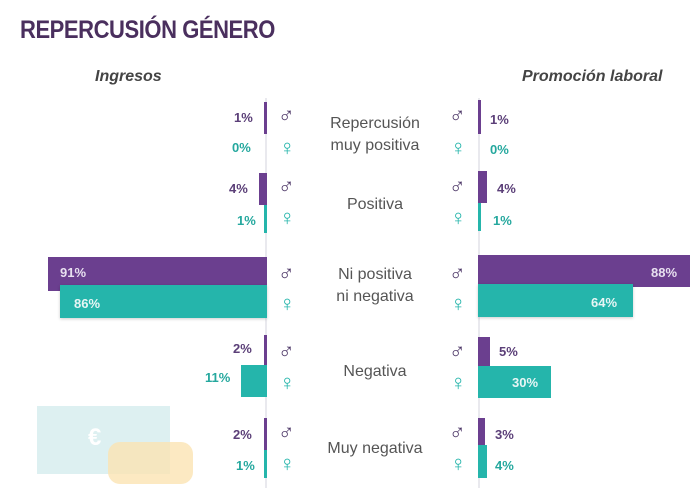 This screenshot has width=690, height=492. I want to click on value-promocion-male: 1%, so click(499, 119).